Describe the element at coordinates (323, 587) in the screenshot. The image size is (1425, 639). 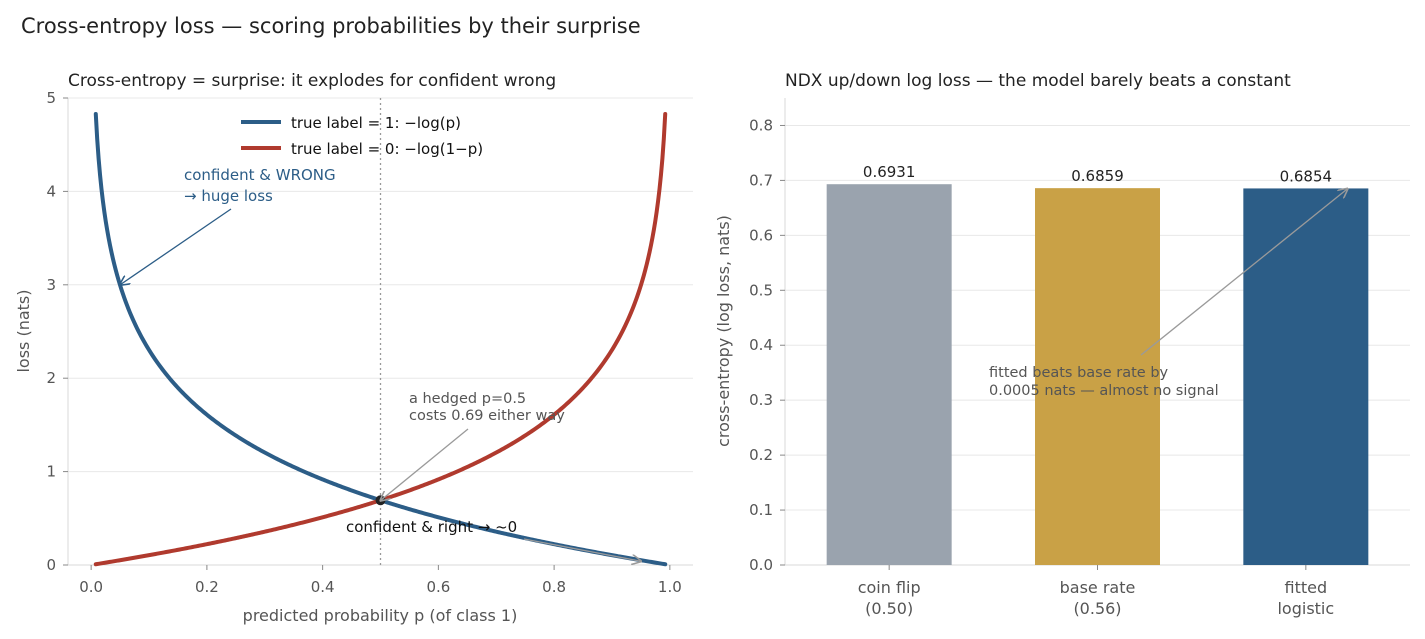
I see `left-x-tick-label: 0.4` at that location.